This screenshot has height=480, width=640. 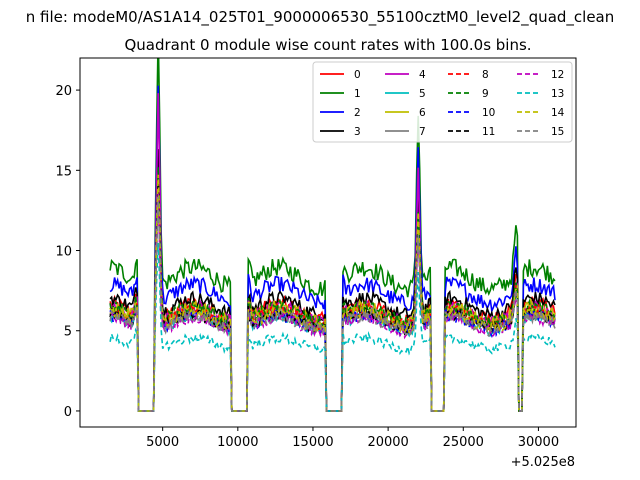 What do you see at coordinates (422, 94) in the screenshot?
I see `legend-label-5: 5` at bounding box center [422, 94].